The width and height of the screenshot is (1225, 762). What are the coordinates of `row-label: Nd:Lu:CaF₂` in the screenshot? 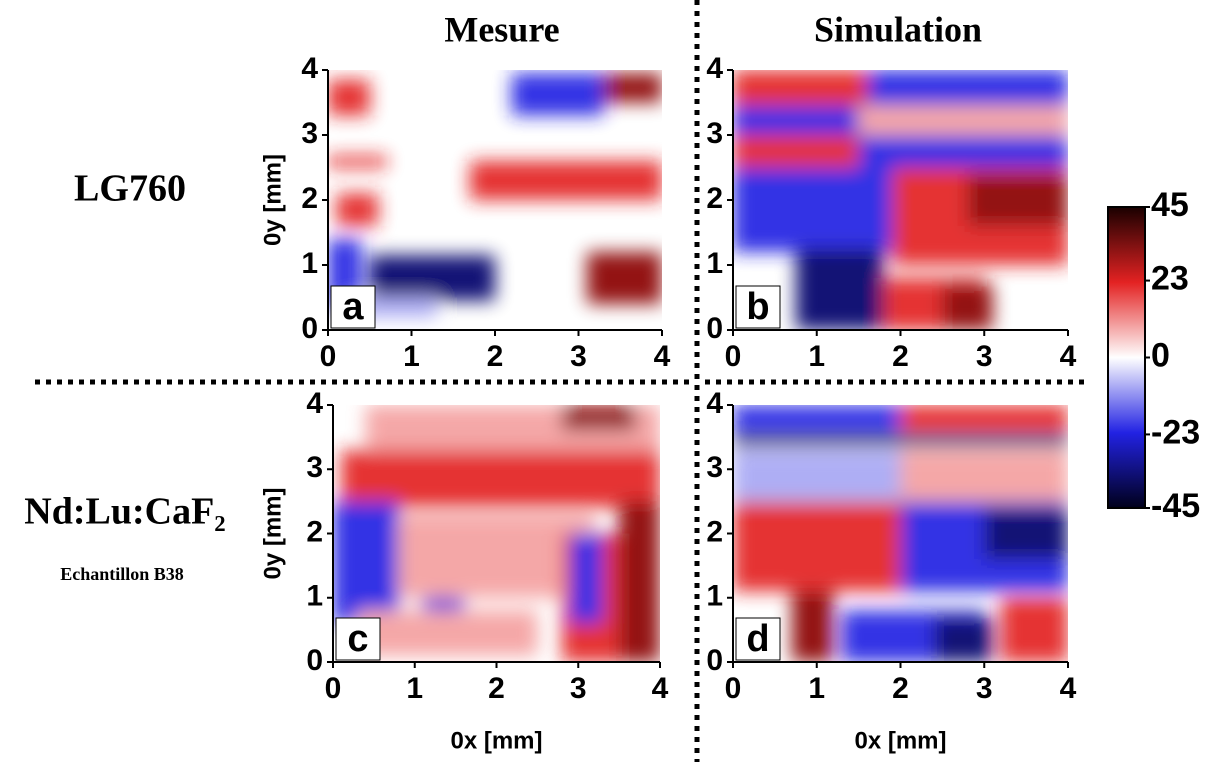 It's located at (124, 512).